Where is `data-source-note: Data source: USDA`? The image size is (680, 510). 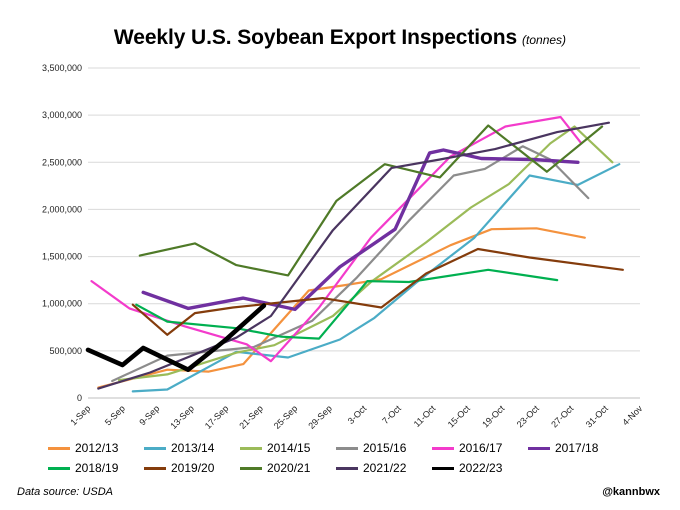 data-source-note: Data source: USDA is located at coordinates (65, 492).